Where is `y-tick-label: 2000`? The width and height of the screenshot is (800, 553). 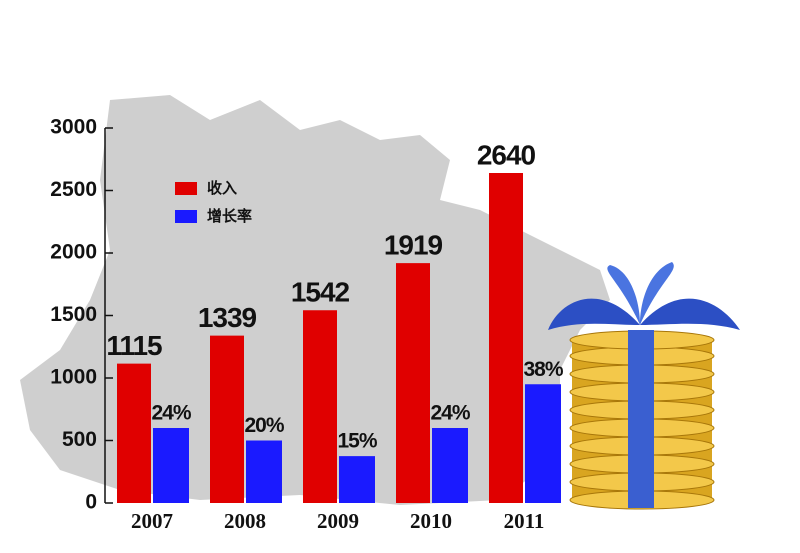
y-tick-label: 2000 is located at coordinates (73, 252).